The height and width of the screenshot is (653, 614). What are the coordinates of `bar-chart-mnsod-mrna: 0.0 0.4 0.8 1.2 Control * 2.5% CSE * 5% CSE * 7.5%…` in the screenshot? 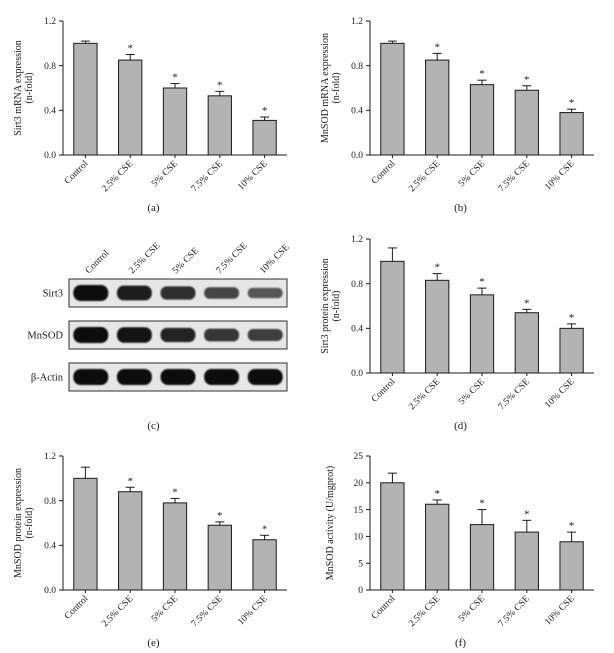 It's located at (457, 105).